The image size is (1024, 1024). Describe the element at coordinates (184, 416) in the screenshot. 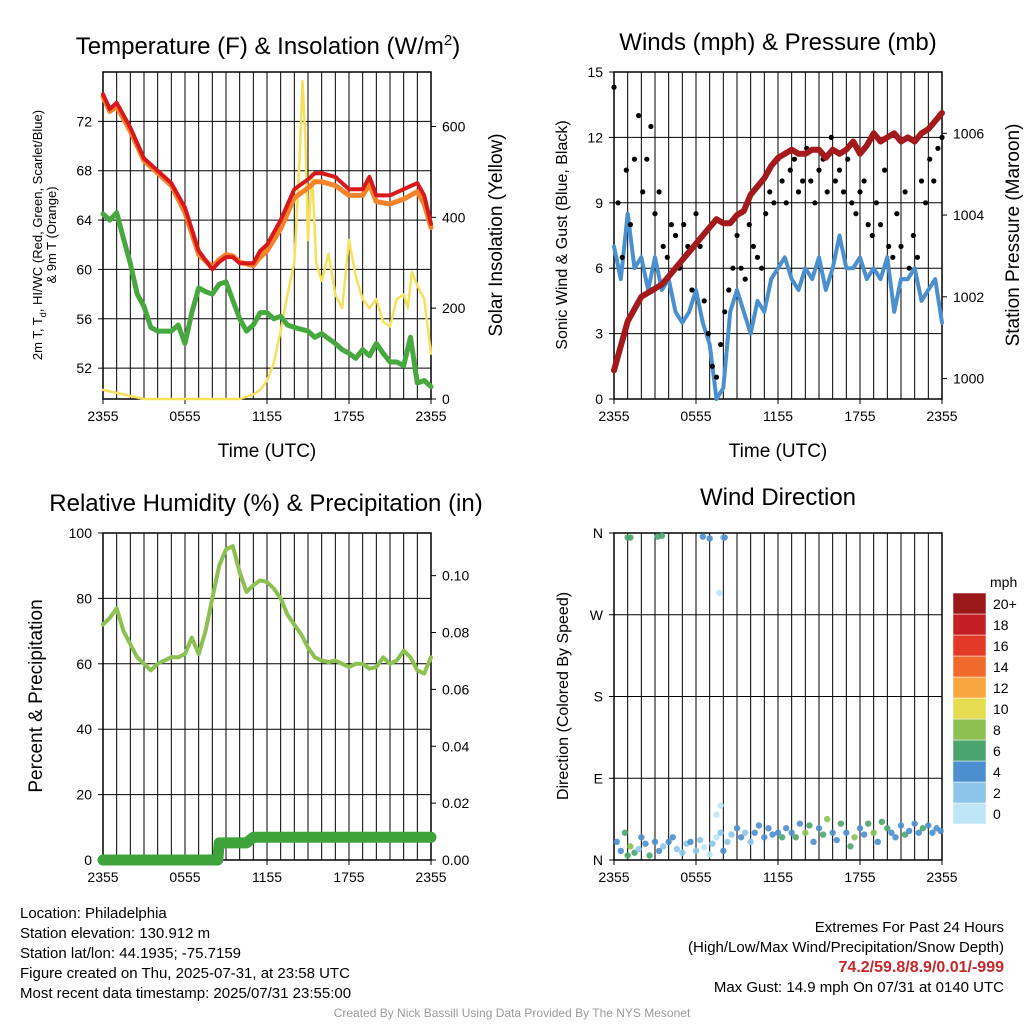

I see `x-tick-label: 0555` at that location.